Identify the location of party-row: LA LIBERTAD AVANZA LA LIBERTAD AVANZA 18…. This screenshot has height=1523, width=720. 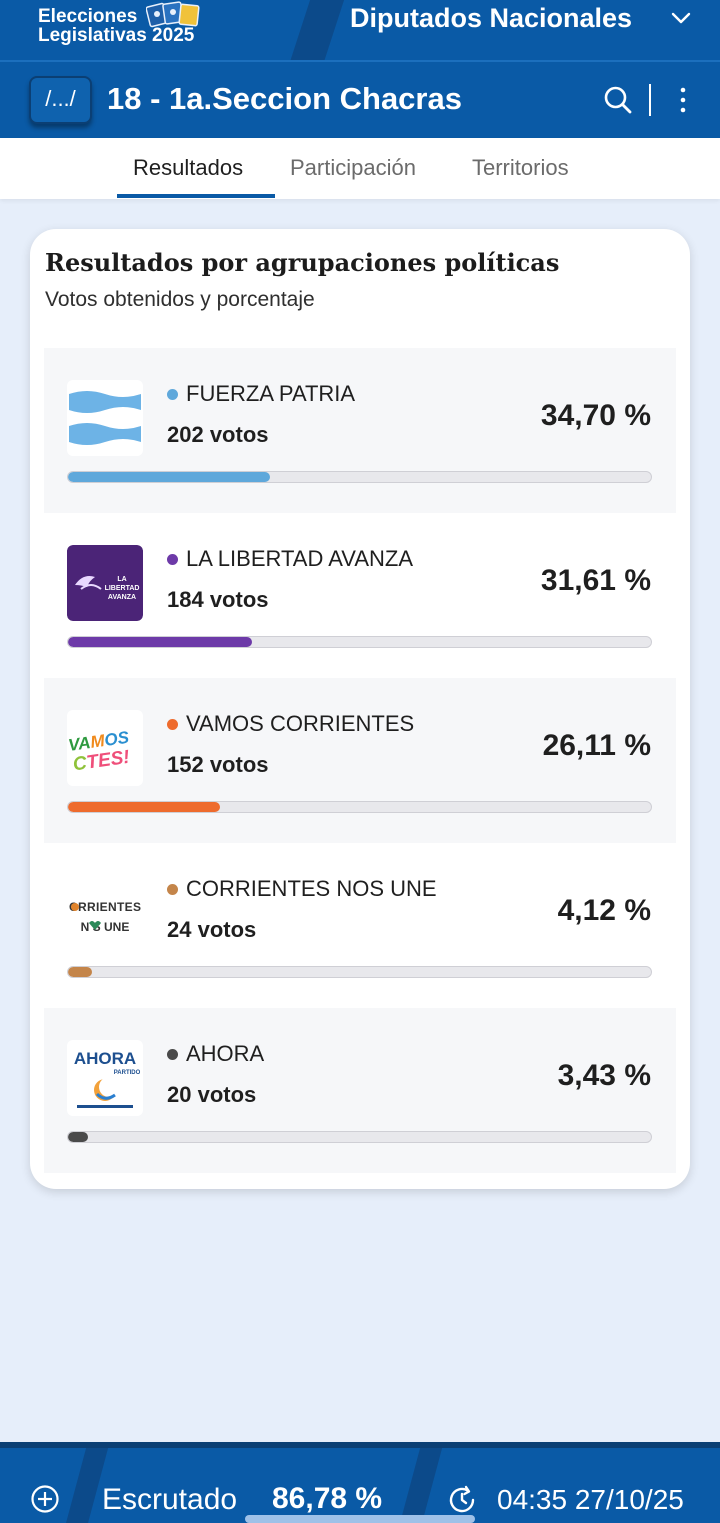
(360, 595).